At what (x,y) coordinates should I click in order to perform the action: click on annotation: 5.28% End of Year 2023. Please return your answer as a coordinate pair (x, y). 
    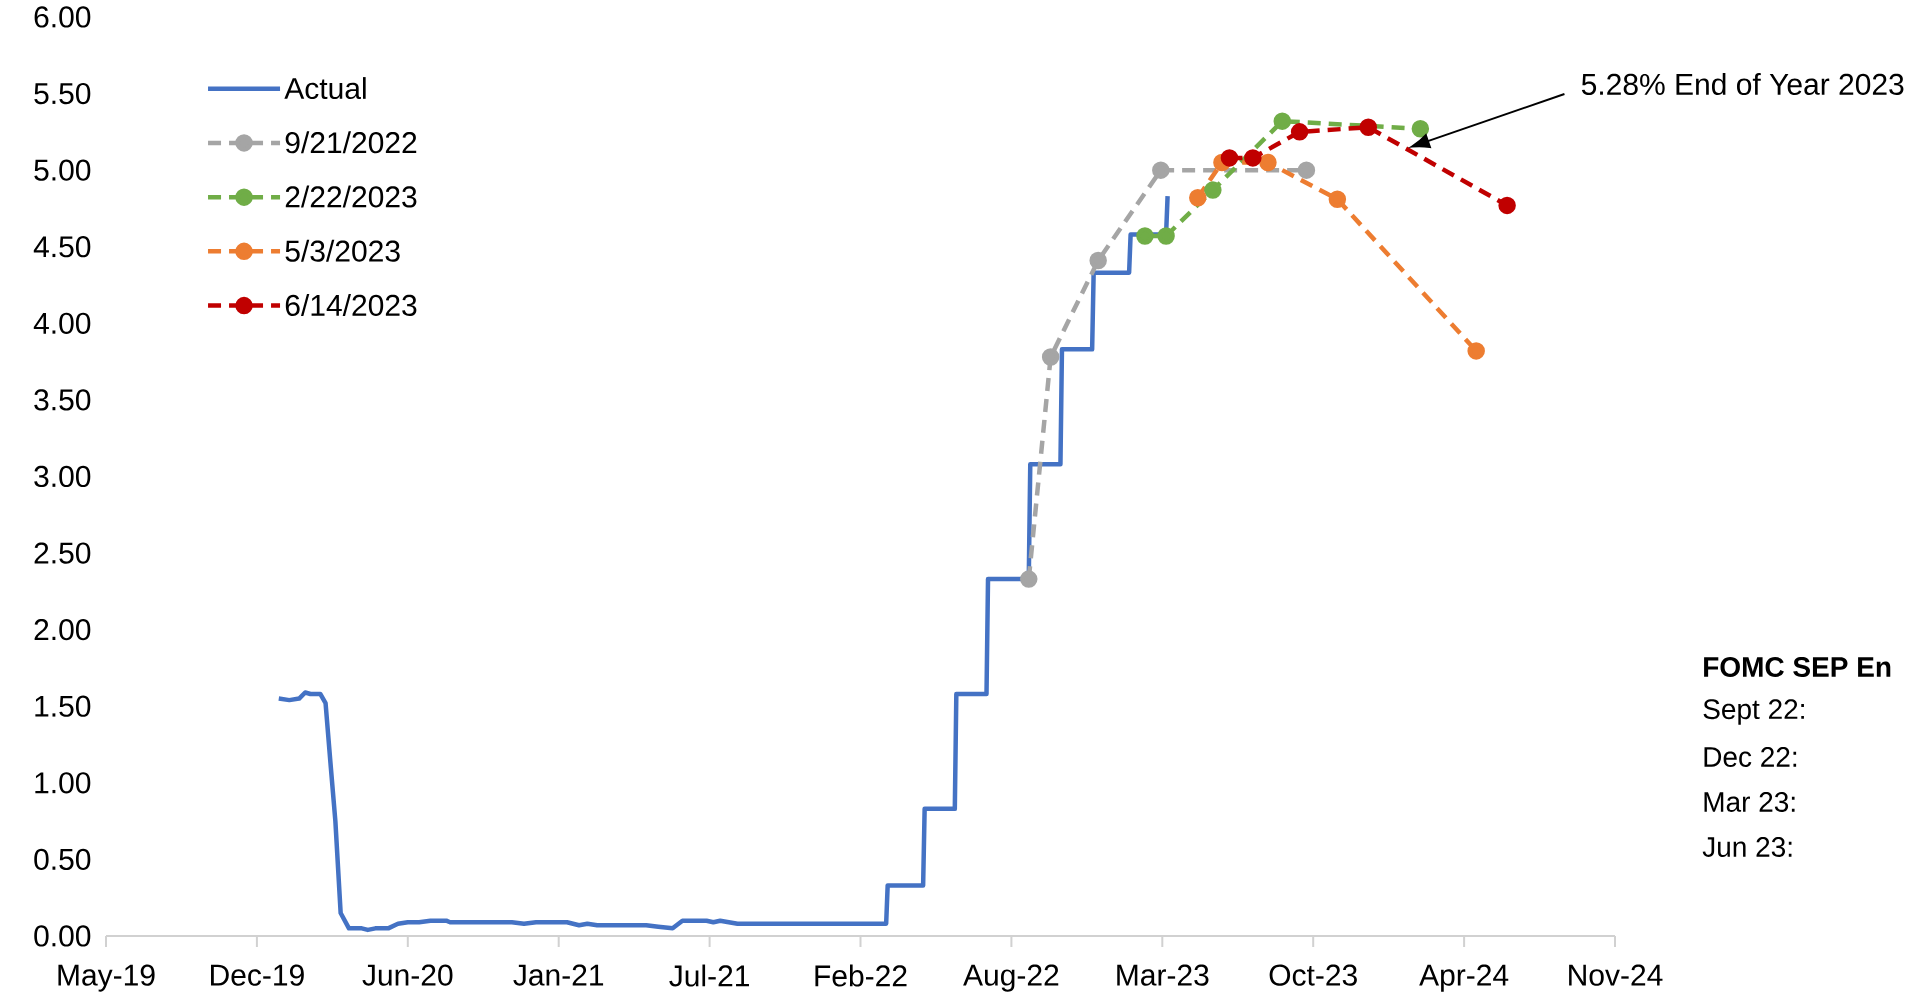
    Looking at the image, I should click on (1742, 84).